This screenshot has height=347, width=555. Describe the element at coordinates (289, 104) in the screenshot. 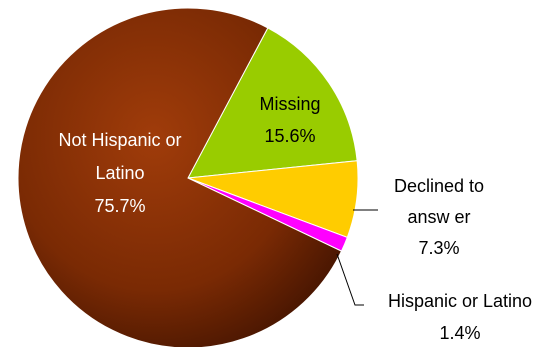

I see `label-missing-name: Missing` at that location.